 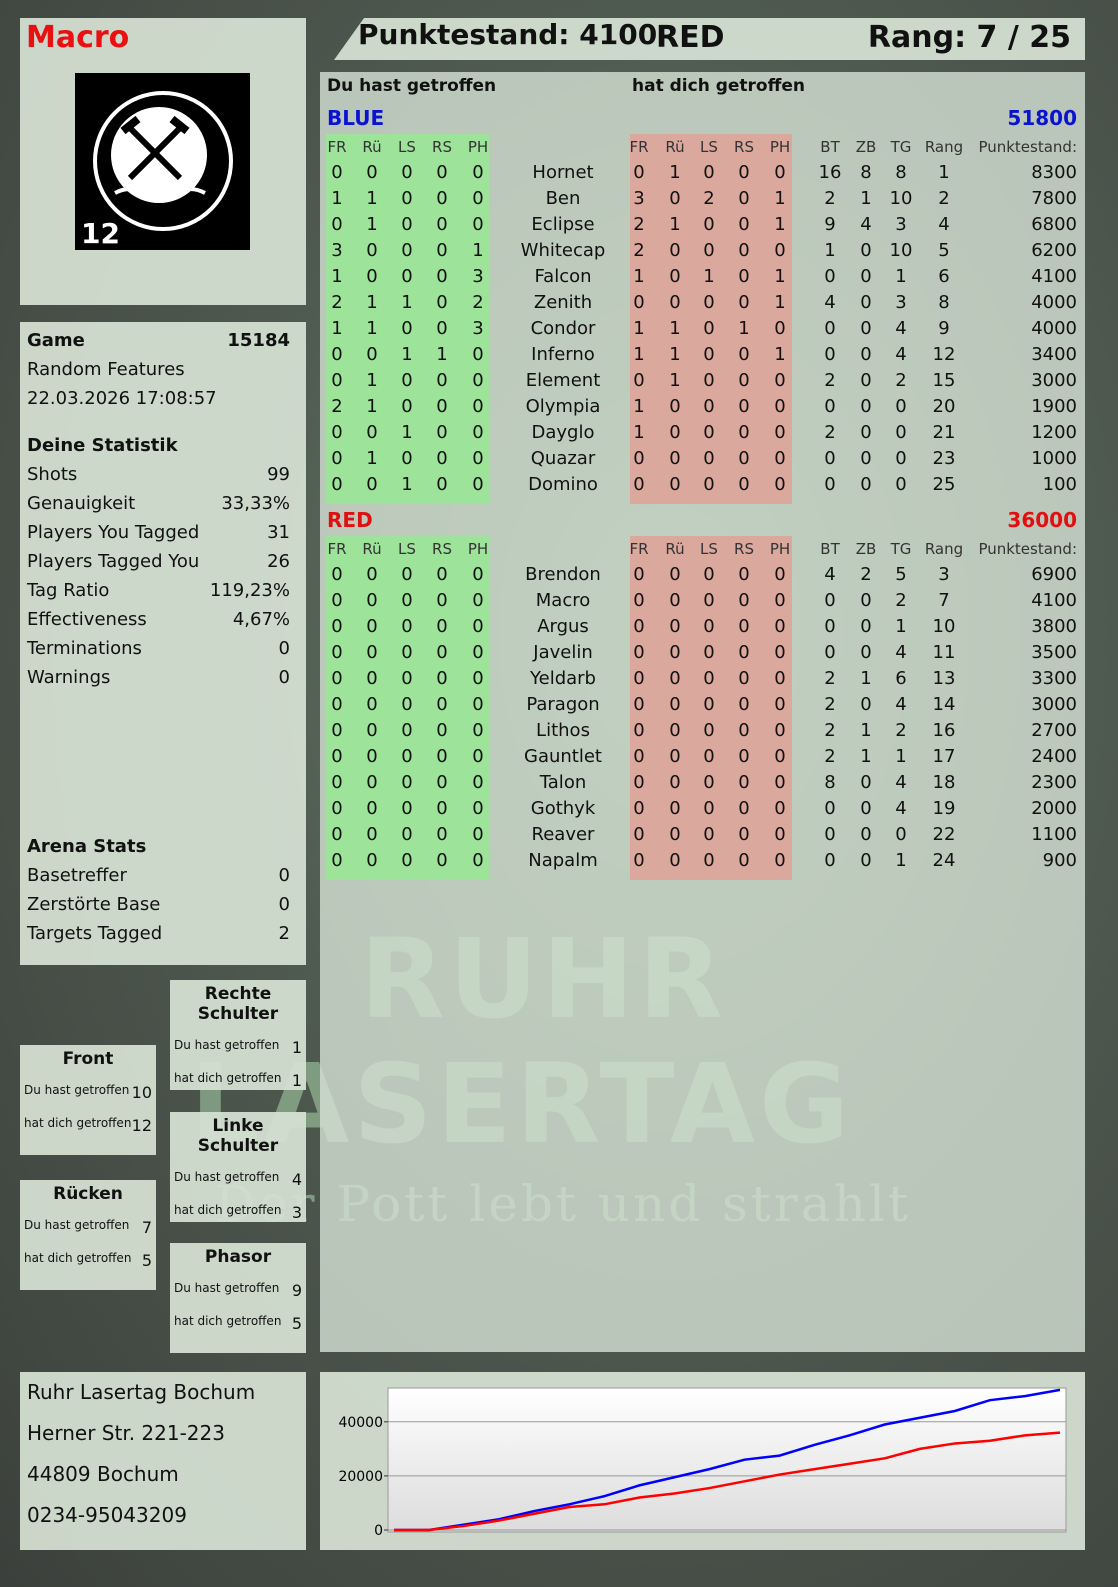 I want to click on y-tick-label: 40000, so click(x=360, y=1423).